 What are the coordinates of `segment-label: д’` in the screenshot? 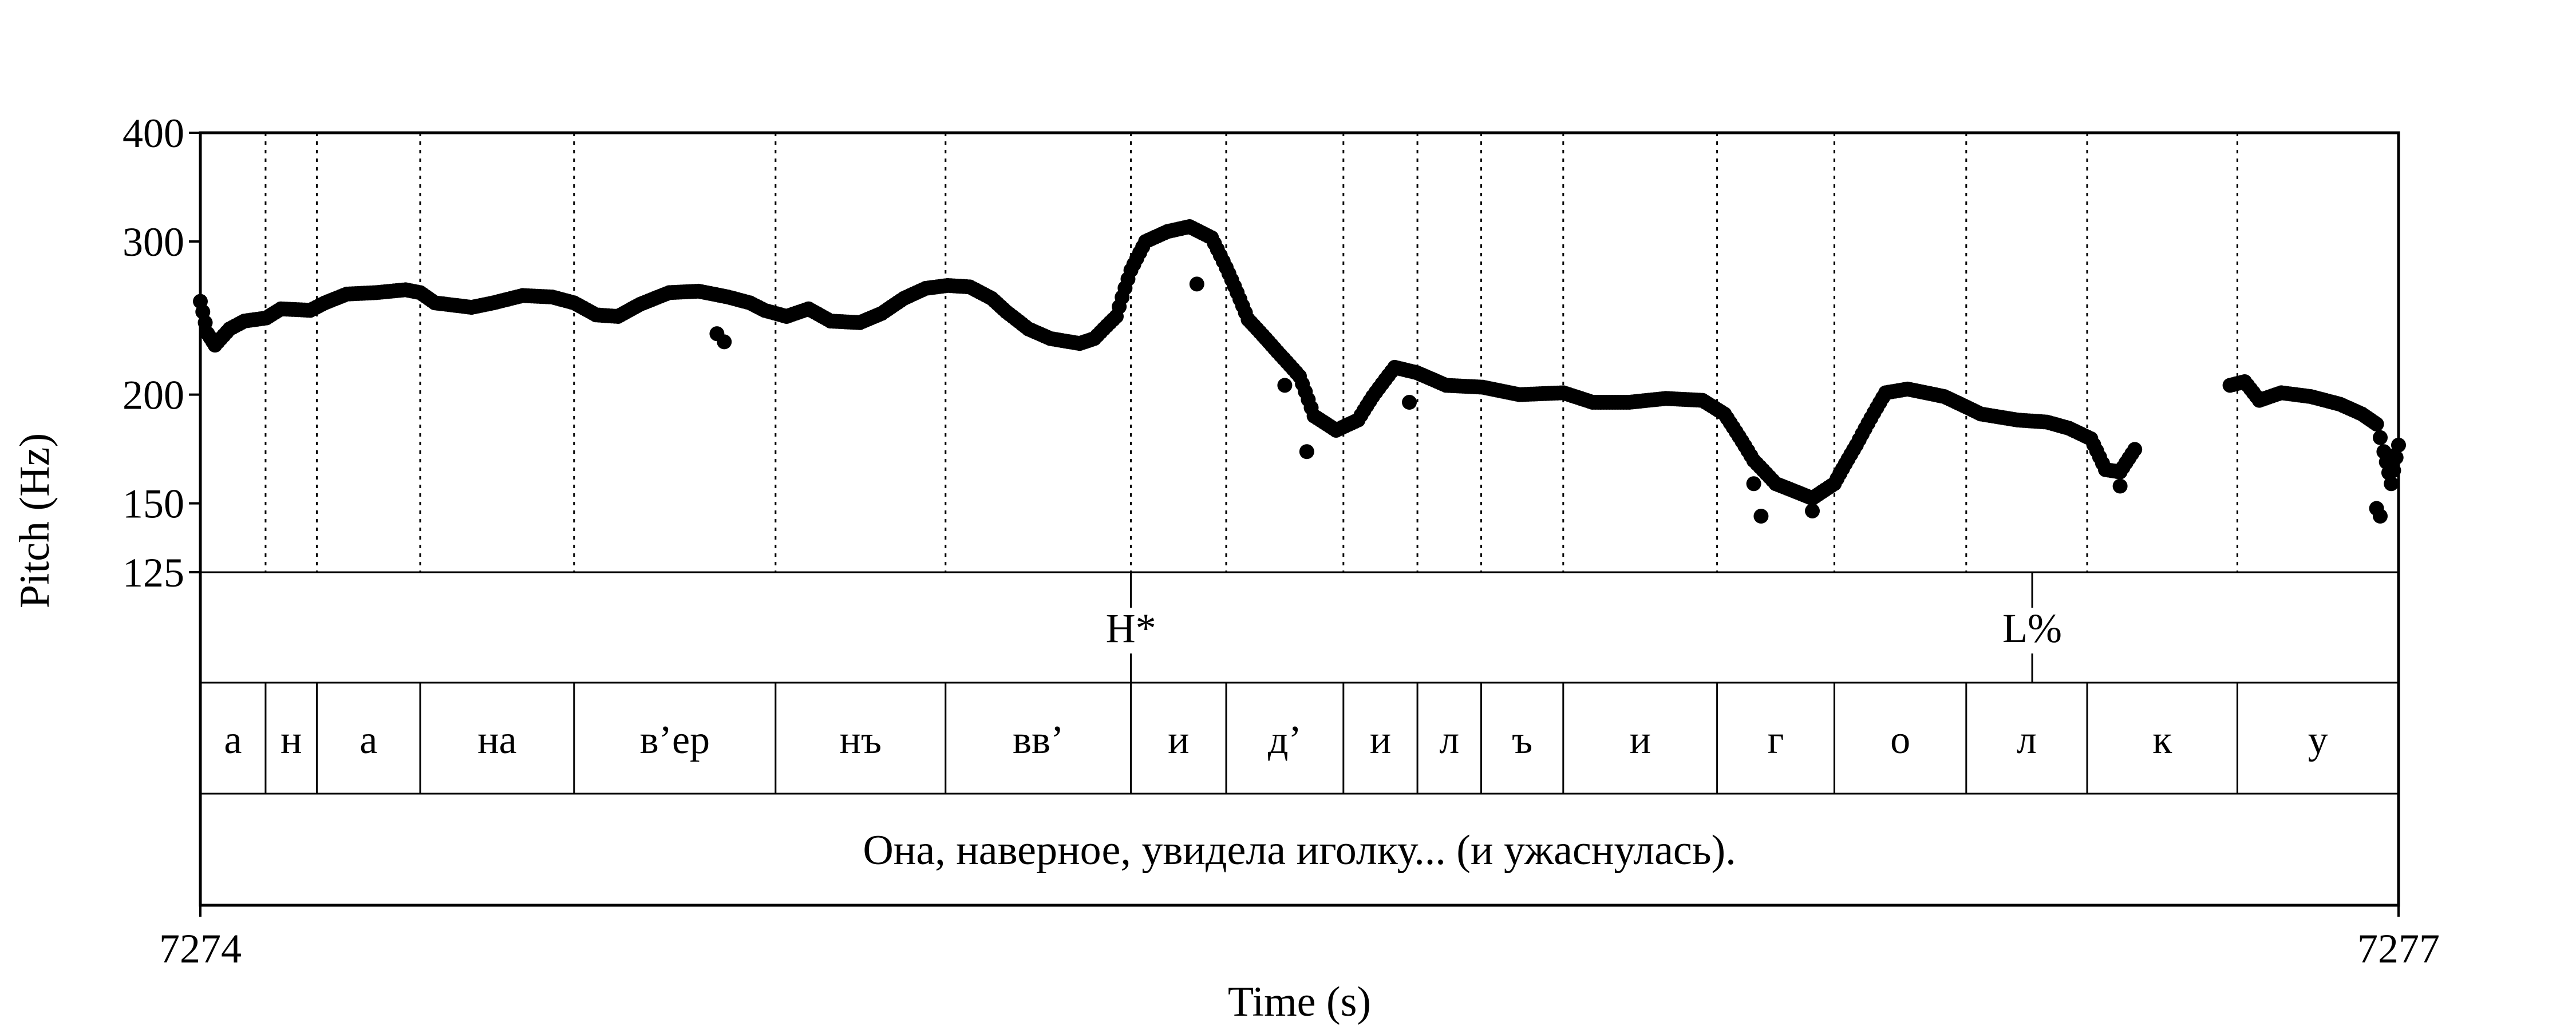 It's located at (1285, 740).